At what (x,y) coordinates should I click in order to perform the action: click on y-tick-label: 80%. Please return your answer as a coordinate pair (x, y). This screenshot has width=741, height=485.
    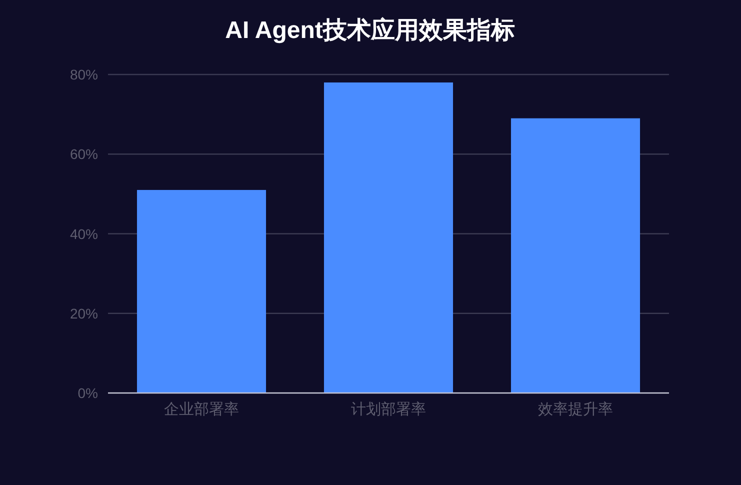
    Looking at the image, I should click on (84, 74).